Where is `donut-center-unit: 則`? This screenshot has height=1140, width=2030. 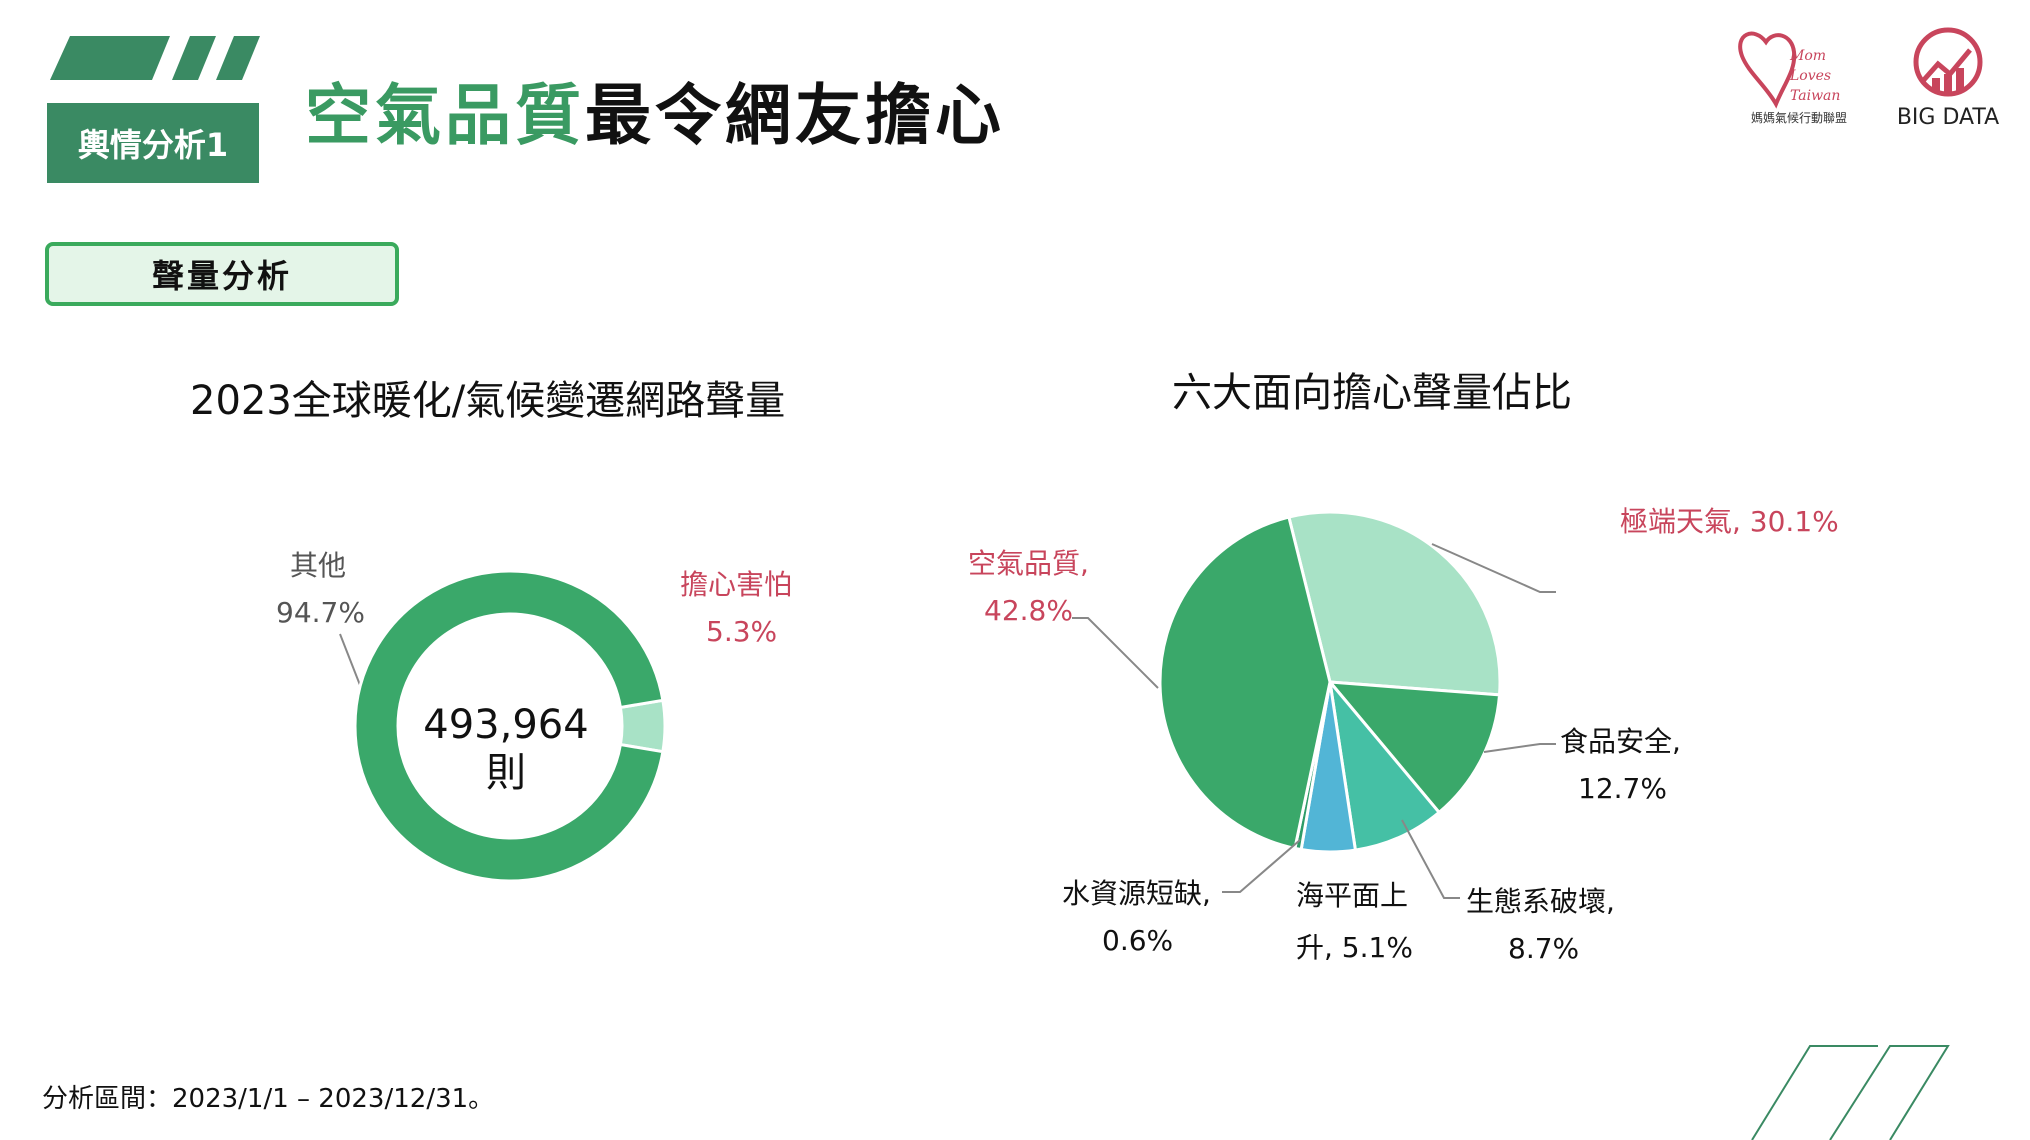 donut-center-unit: 則 is located at coordinates (506, 773).